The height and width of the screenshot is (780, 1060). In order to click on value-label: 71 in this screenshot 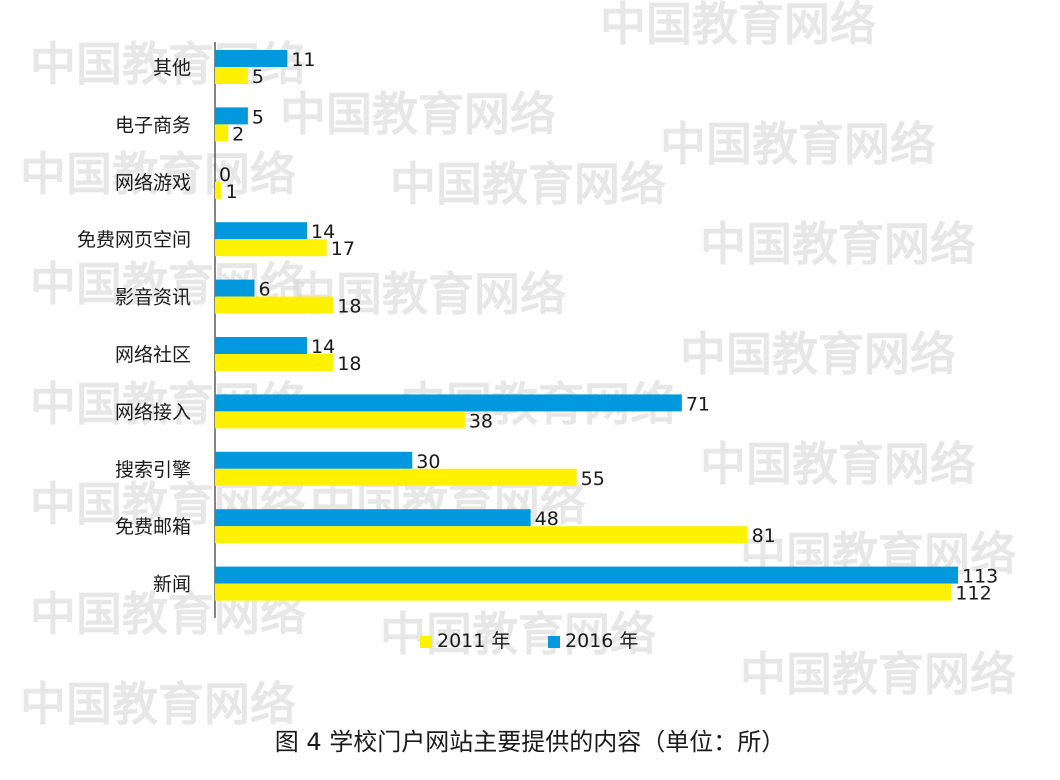, I will do `click(698, 404)`.